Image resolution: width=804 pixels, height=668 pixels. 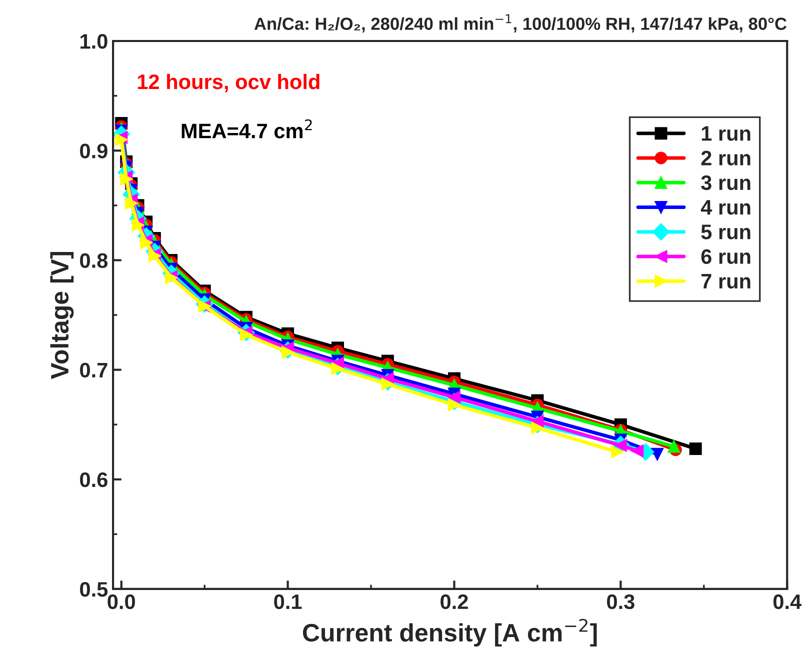 What do you see at coordinates (725, 281) in the screenshot?
I see `legend-label: 7 run` at bounding box center [725, 281].